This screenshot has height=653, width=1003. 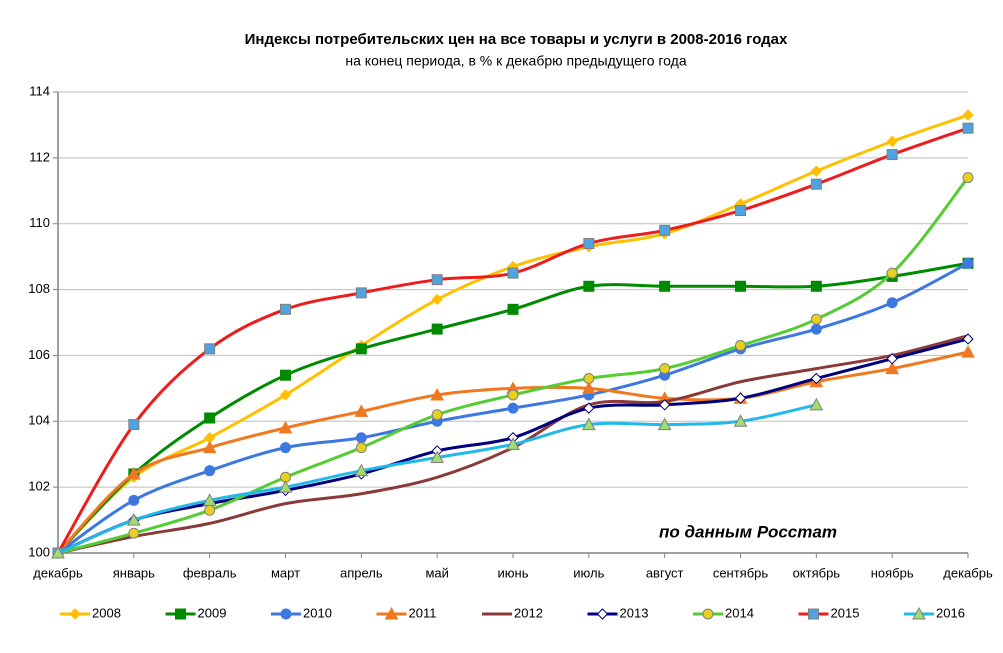 What do you see at coordinates (58, 572) in the screenshot?
I see `x-tick-label: декабрь` at bounding box center [58, 572].